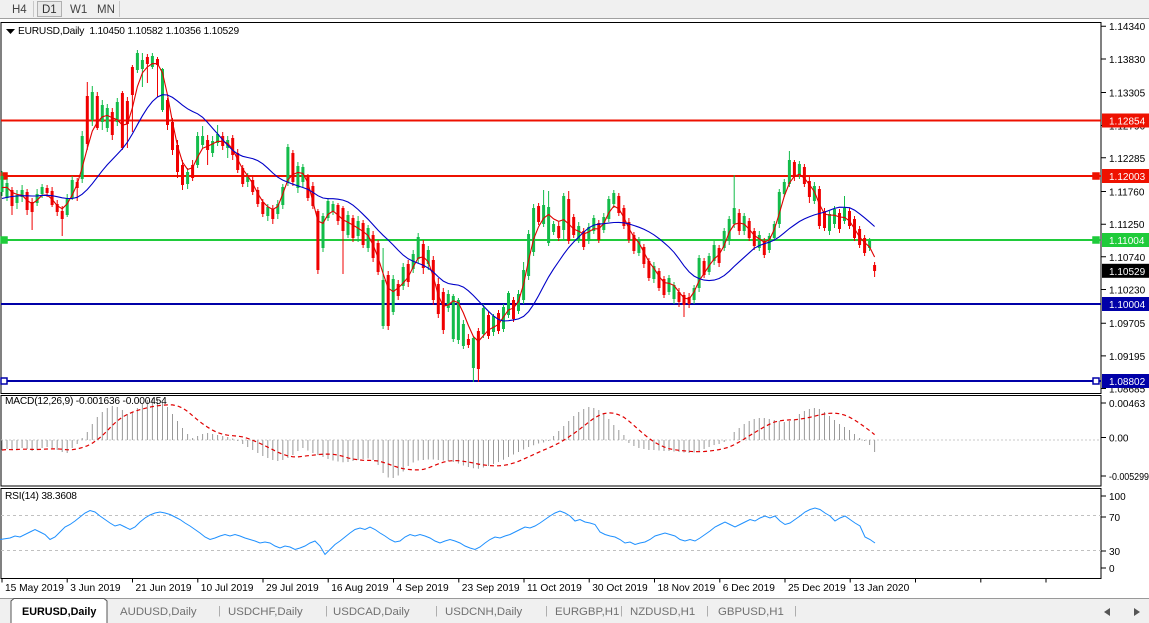 Image resolution: width=1149 pixels, height=623 pixels. Describe the element at coordinates (1119, 439) in the screenshot. I see `svg-text: 0.00` at that location.